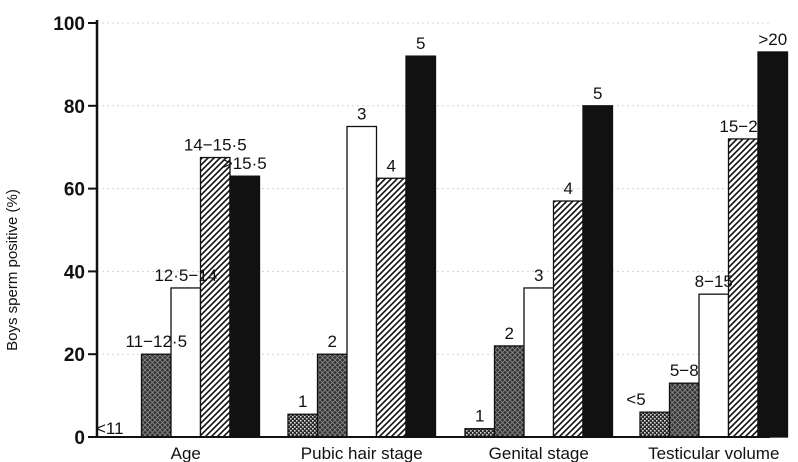 The image size is (798, 462). I want to click on bar-label: 12·5−14, so click(185, 275).